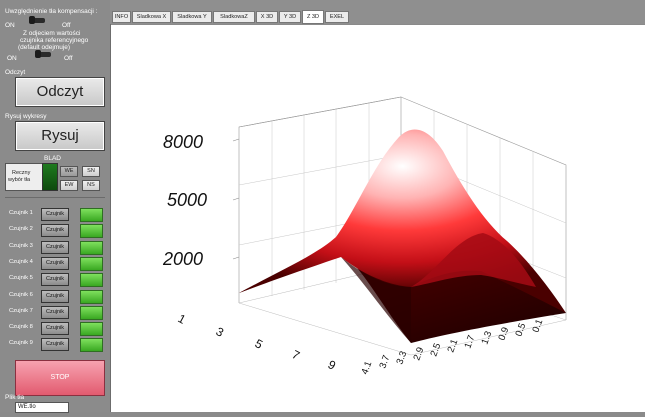 This screenshot has height=417, width=645. I want to click on stop-button: STOP, so click(60, 378).